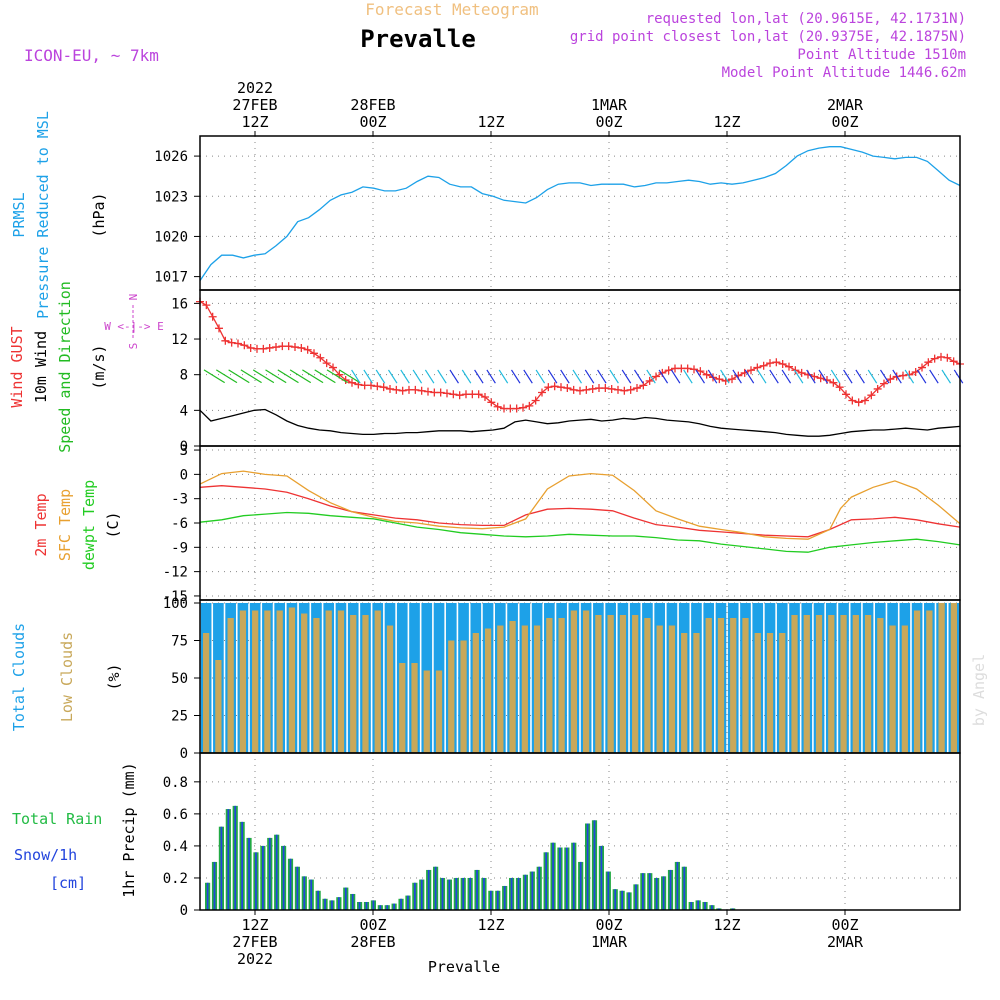 The height and width of the screenshot is (1000, 1000). I want to click on pressure-ytick-label: 1023, so click(171, 197).